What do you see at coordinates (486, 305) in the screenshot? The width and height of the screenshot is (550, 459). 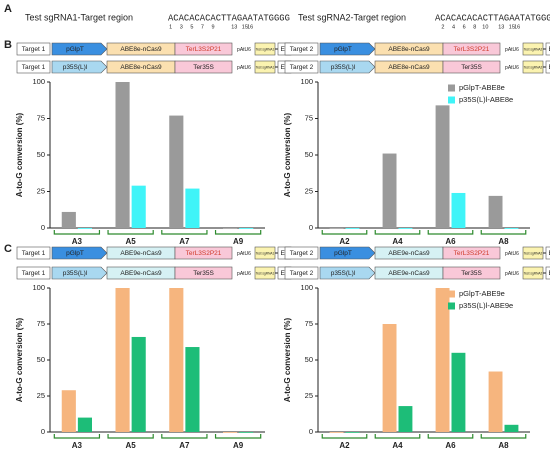 I see `legend-label: p35S(L)l-ABE9e` at bounding box center [486, 305].